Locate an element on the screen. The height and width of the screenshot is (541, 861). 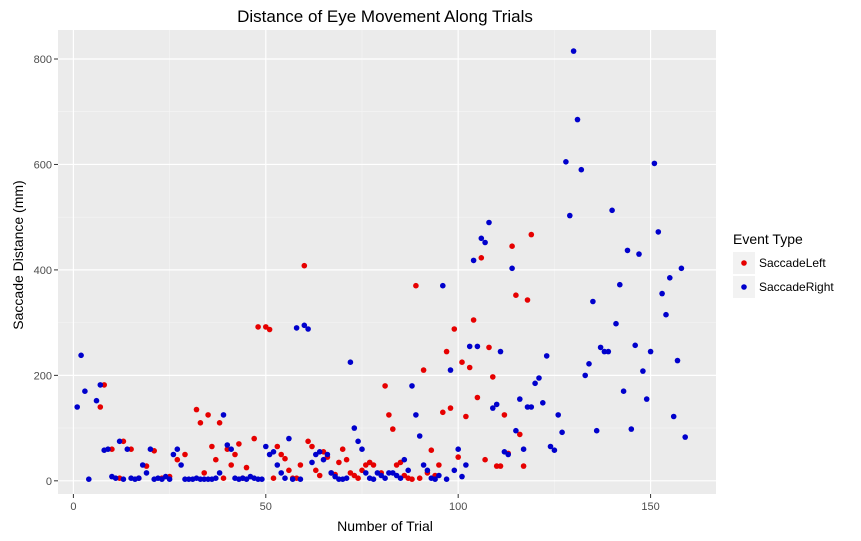
y-axis-title: Saccade Distance (mm) is located at coordinates (18, 254).